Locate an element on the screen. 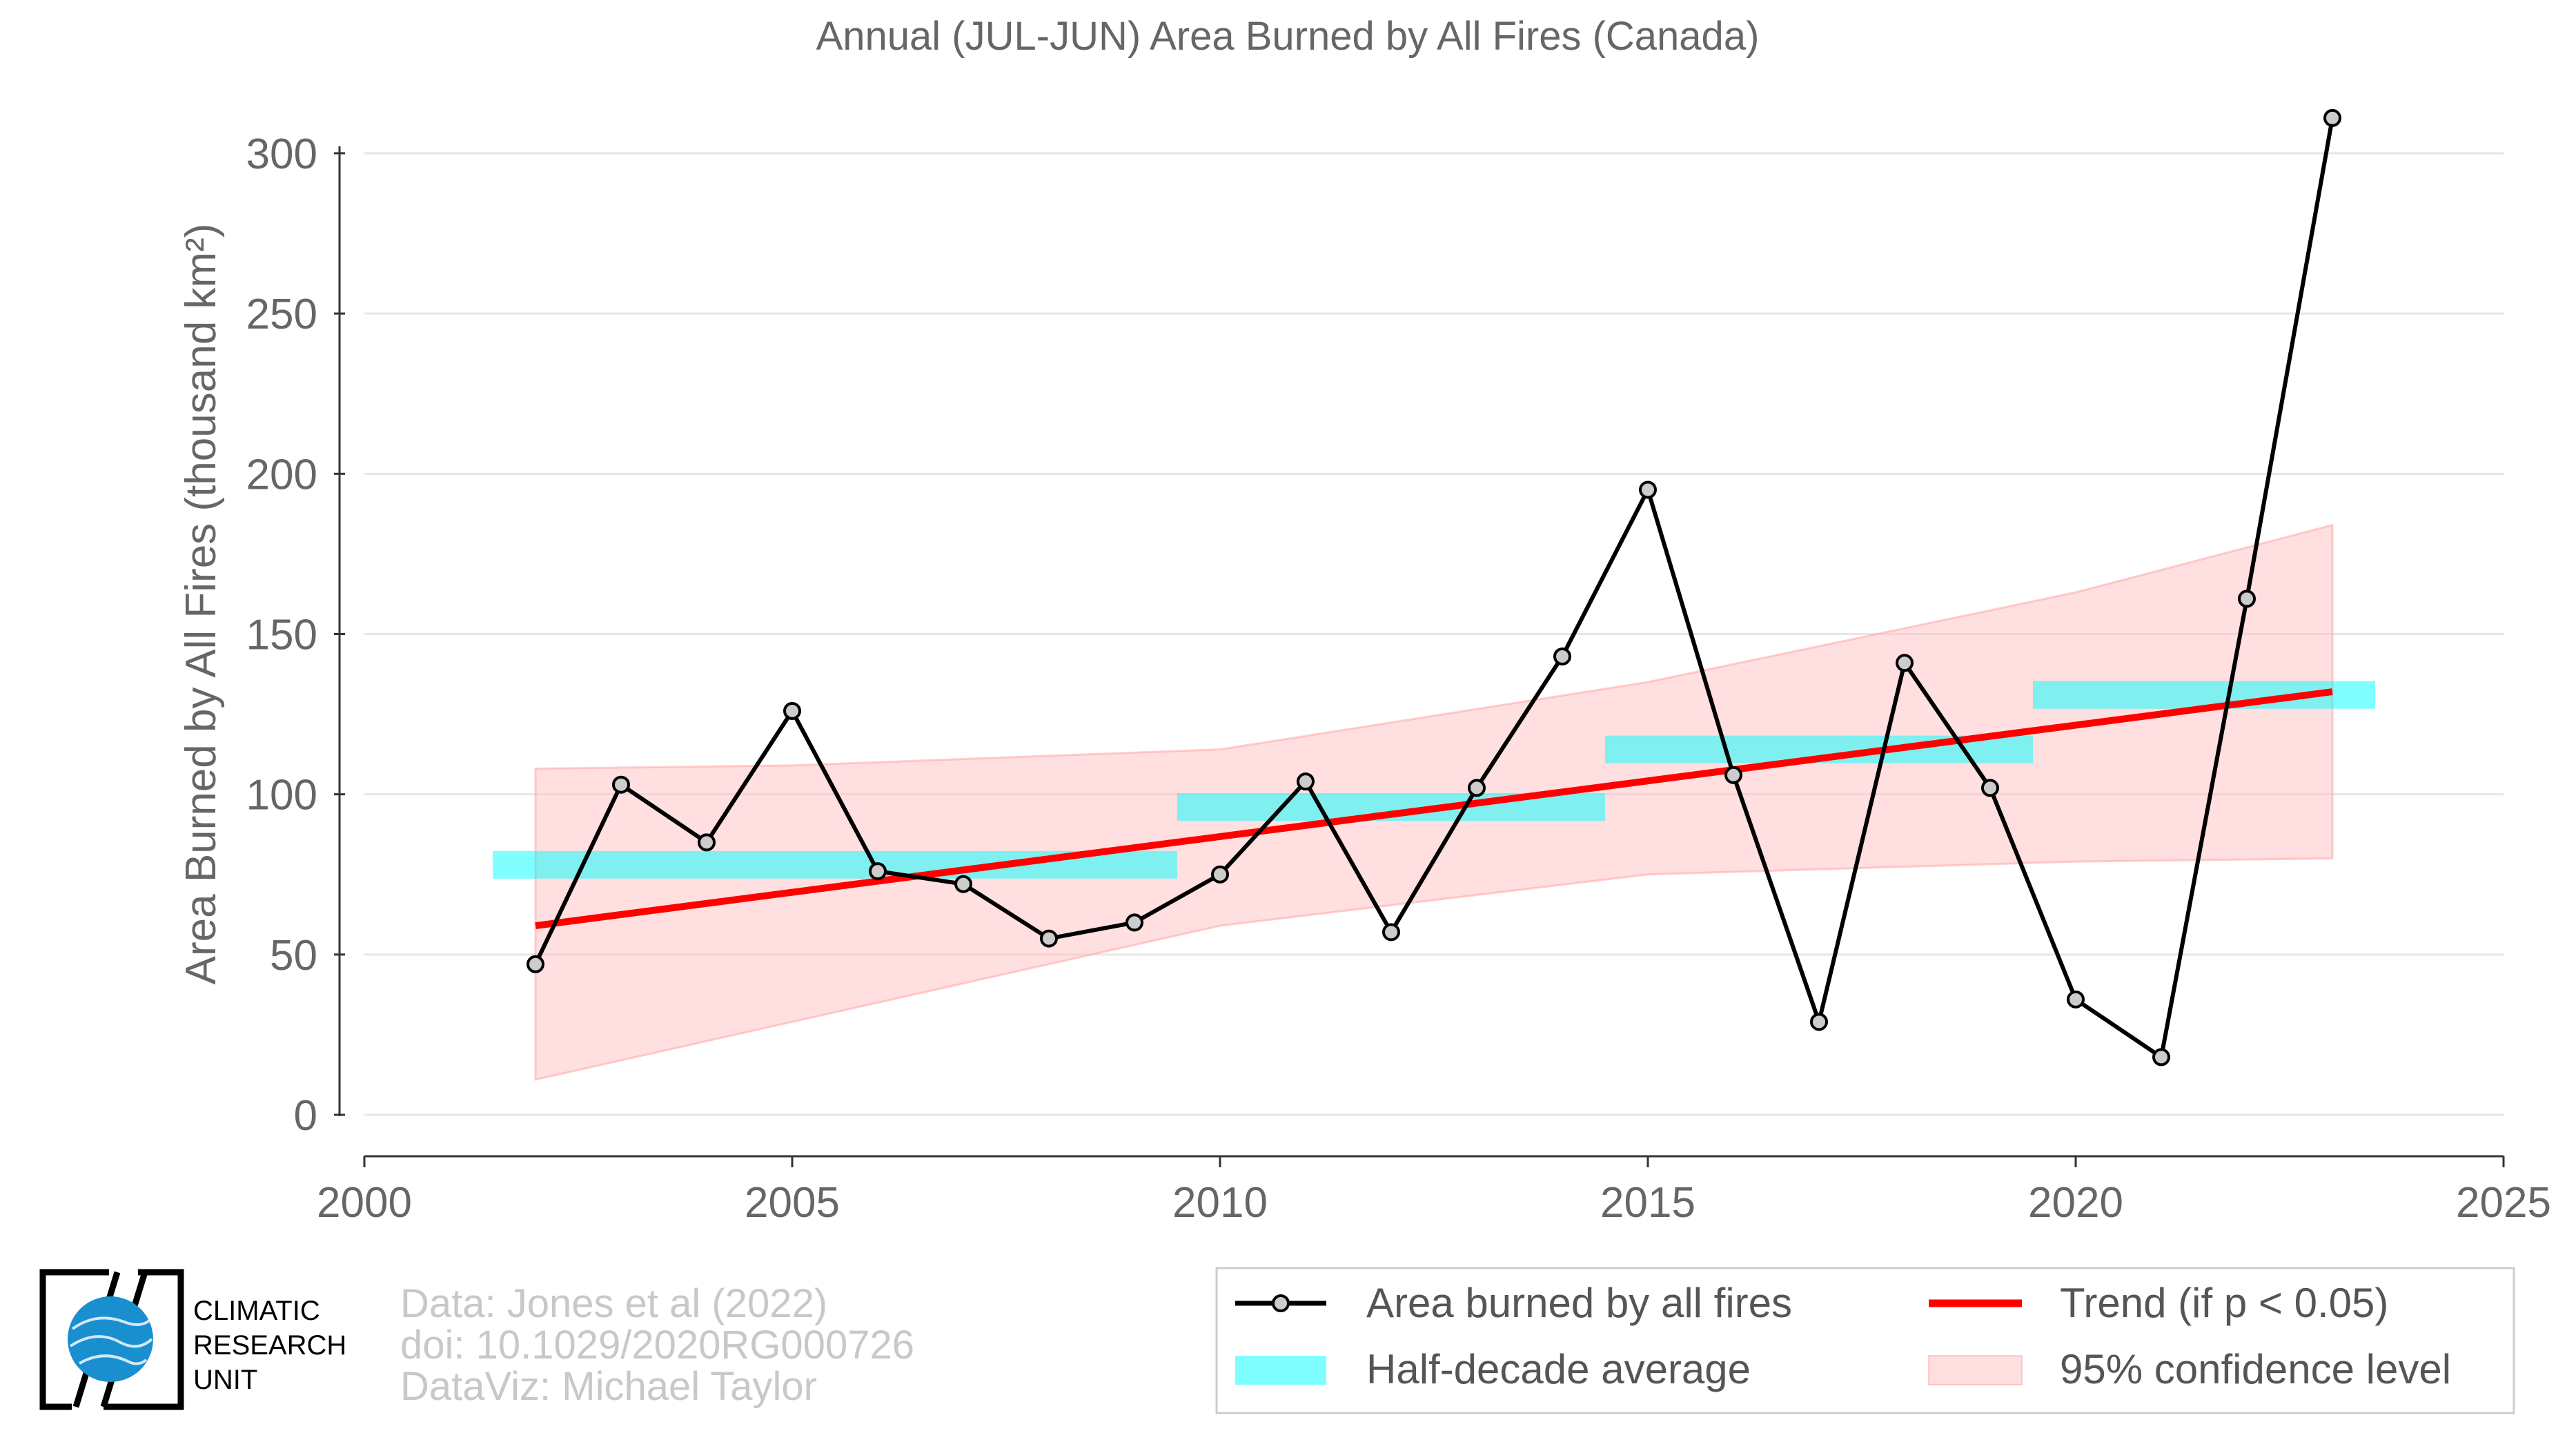 This screenshot has height=1451, width=2576. legend-box is located at coordinates (1865, 1341).